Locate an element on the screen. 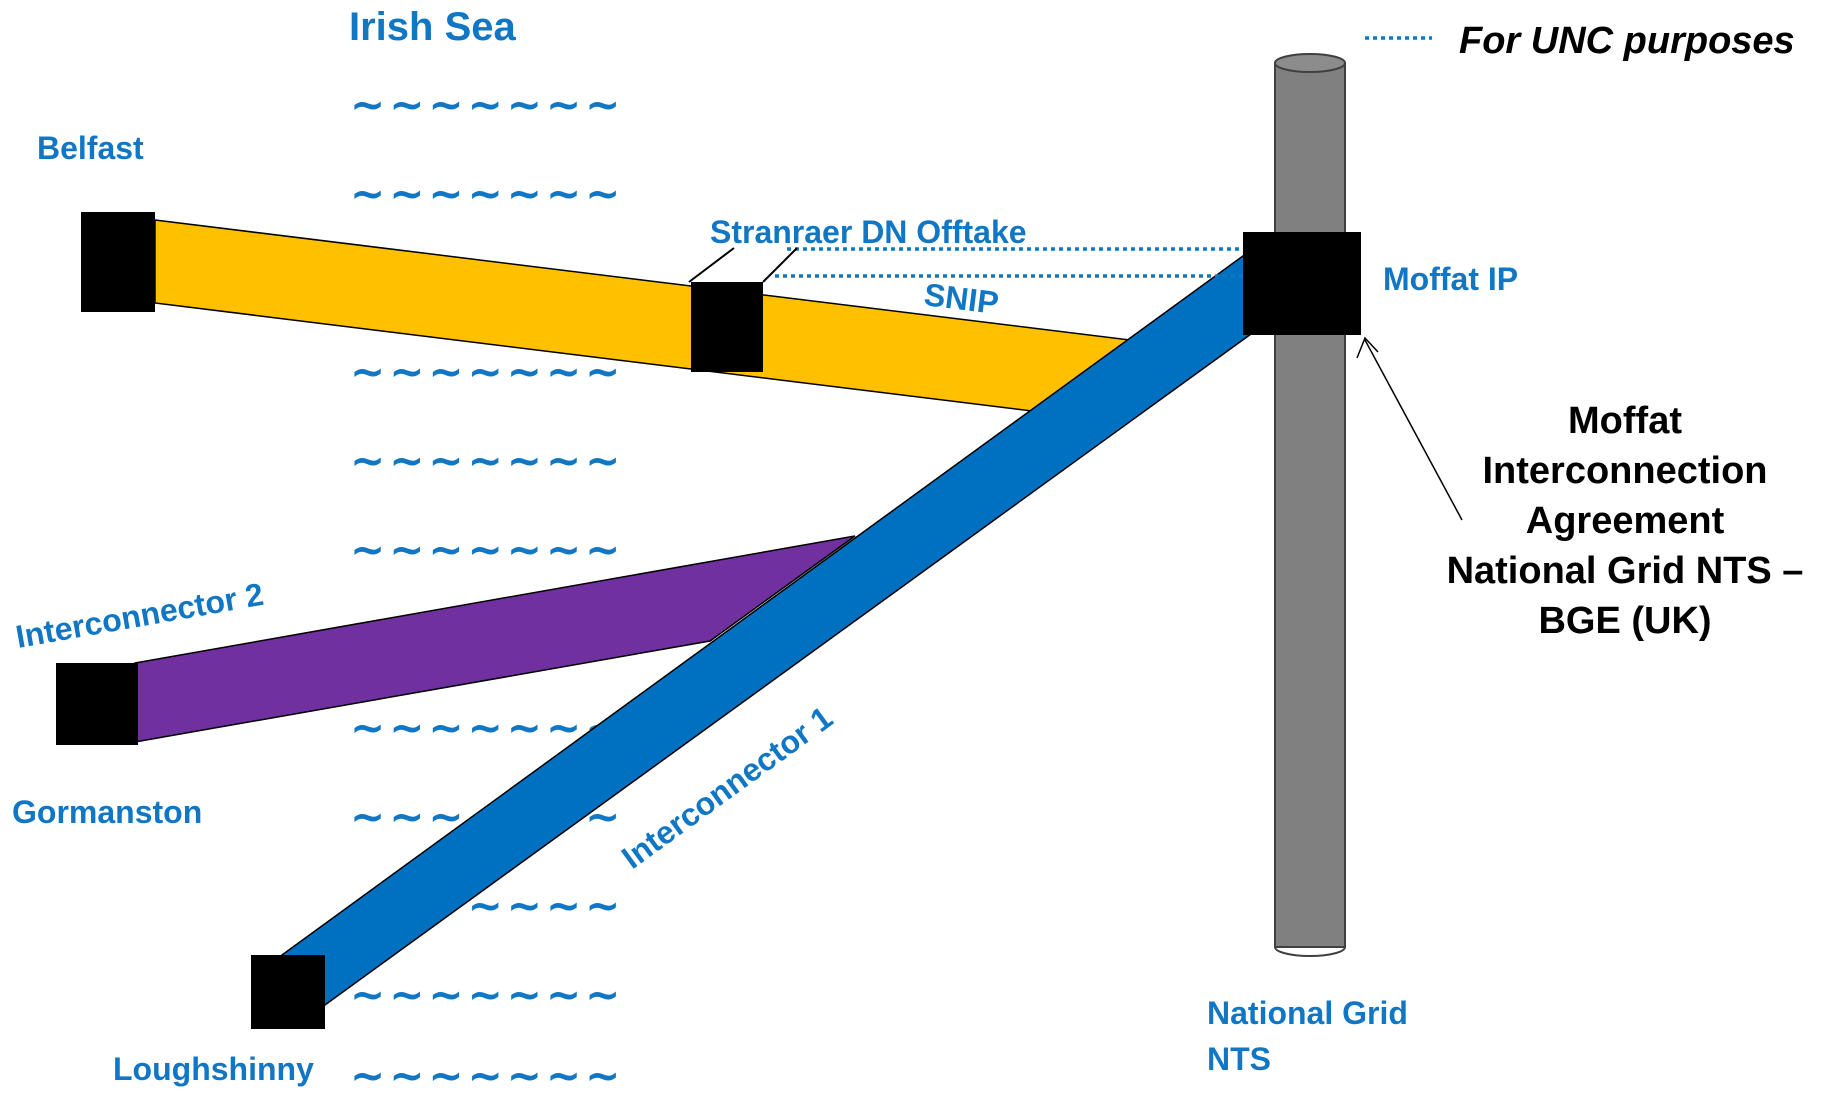  moffat-ip-label: Moffat IP is located at coordinates (1450, 279).